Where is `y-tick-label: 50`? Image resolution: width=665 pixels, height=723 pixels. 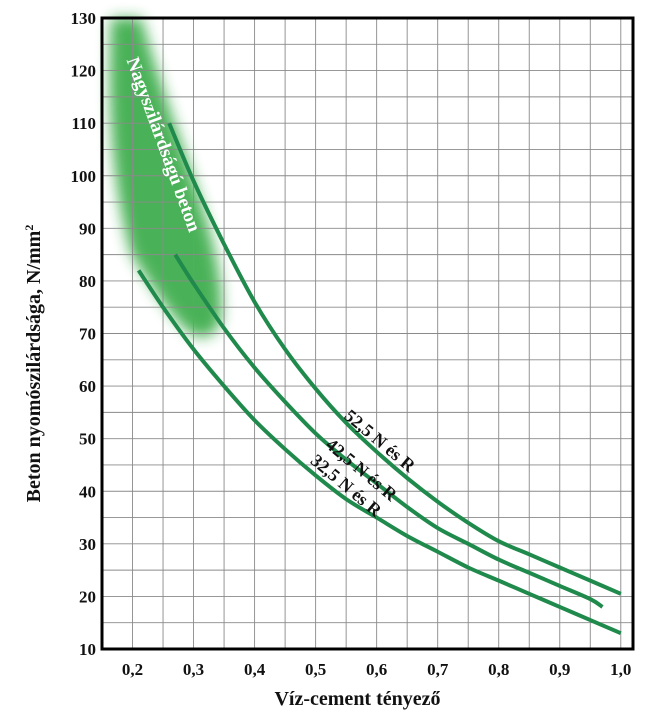 y-tick-label: 50 is located at coordinates (87, 439).